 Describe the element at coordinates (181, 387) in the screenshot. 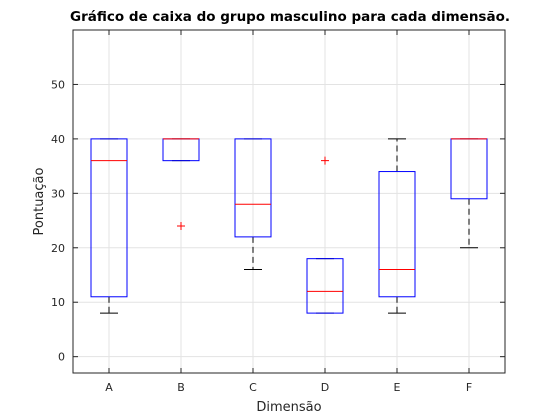

I see `x-tick-label: B` at that location.